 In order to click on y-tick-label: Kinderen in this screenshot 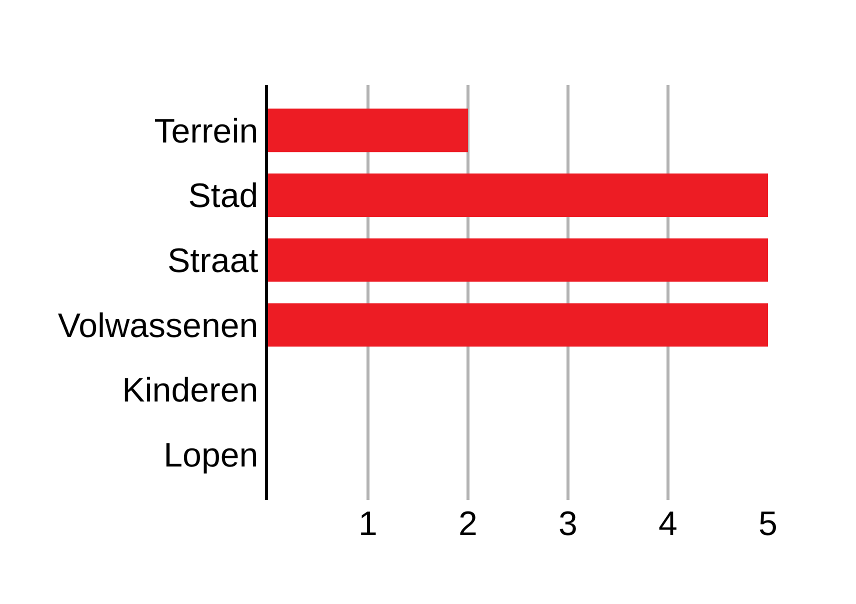, I will do `click(190, 391)`.